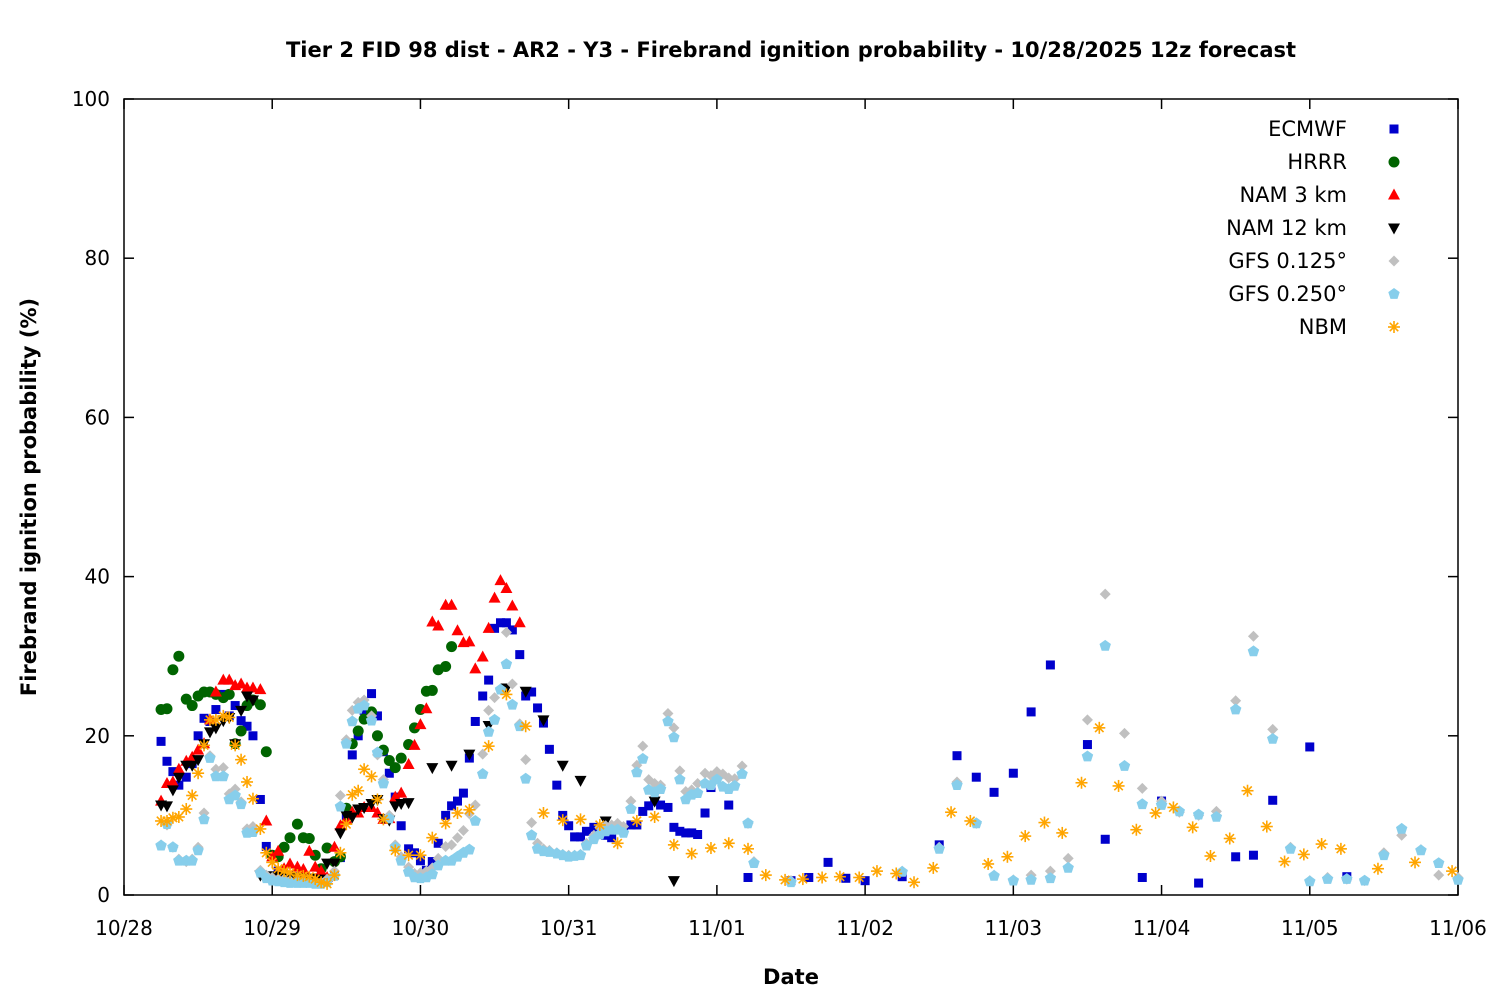  I want to click on x-tick-label: 10/30, so click(421, 928).